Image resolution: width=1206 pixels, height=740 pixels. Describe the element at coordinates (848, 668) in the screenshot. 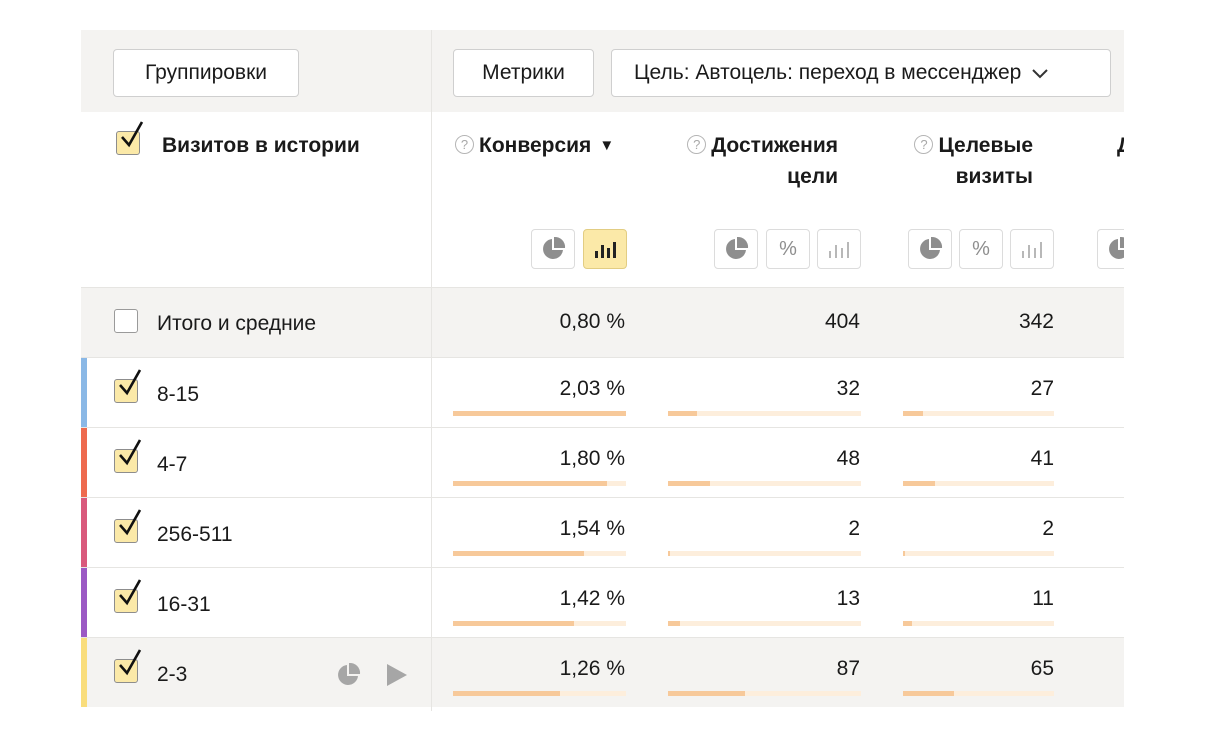

I see `cell-goal-reaches: 87` at that location.